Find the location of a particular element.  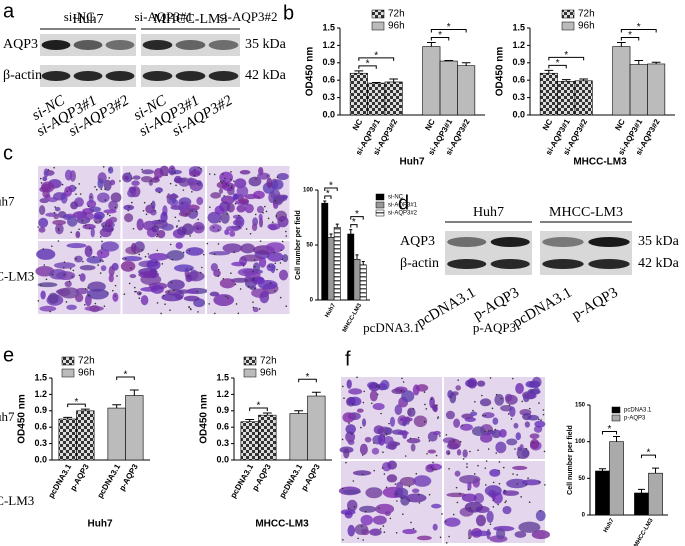

row-label: β-actin is located at coordinates (419, 263).